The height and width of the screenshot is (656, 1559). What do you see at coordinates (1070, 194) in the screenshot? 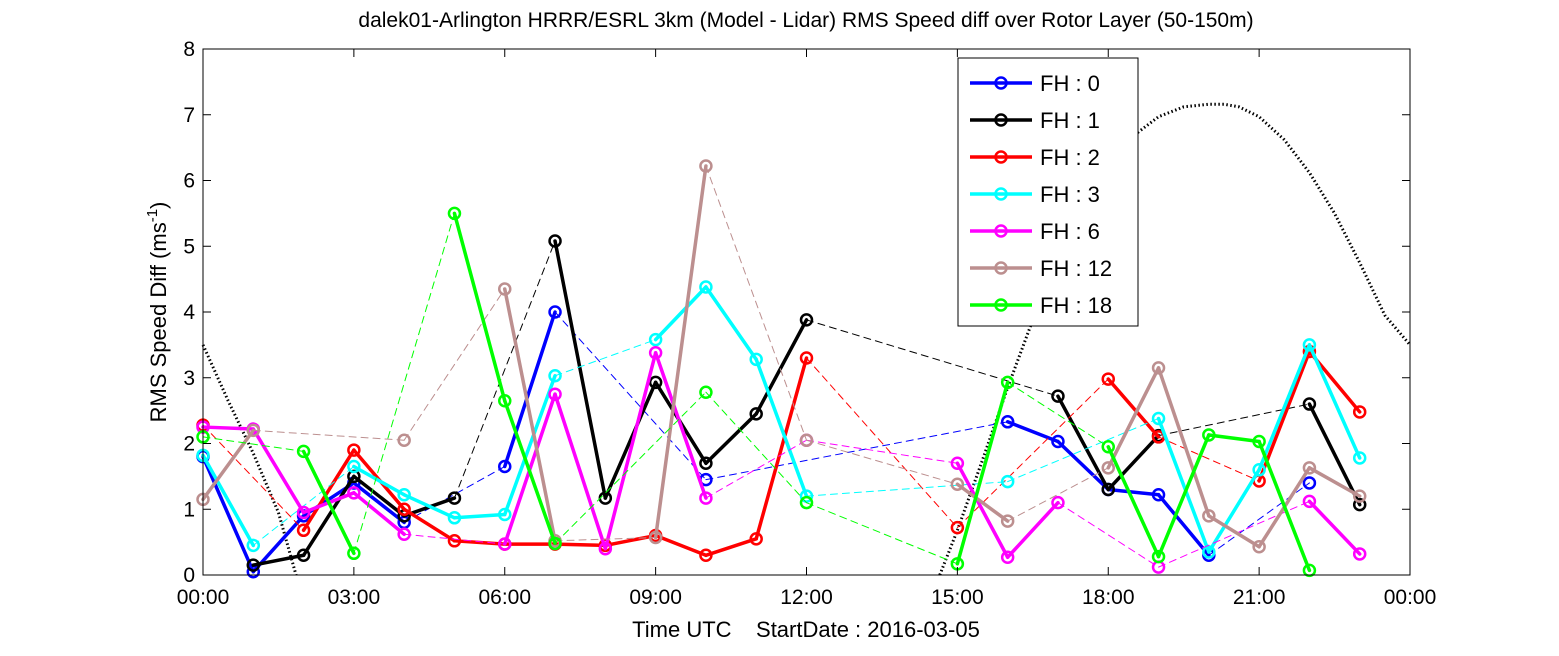
I see `legend-label: FH : 3` at bounding box center [1070, 194].